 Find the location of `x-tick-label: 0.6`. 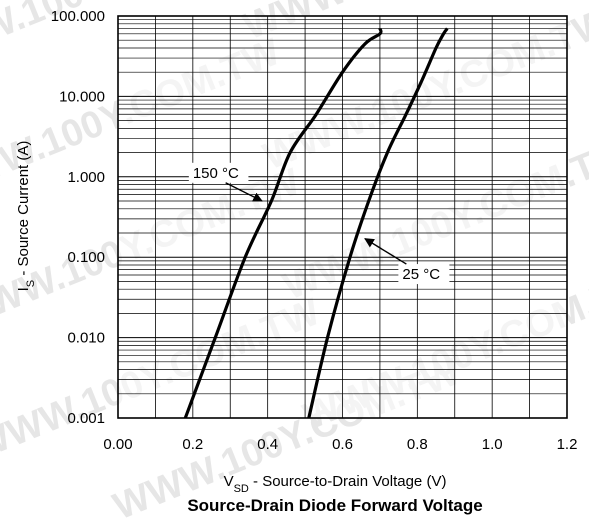

x-tick-label: 0.6 is located at coordinates (342, 444).